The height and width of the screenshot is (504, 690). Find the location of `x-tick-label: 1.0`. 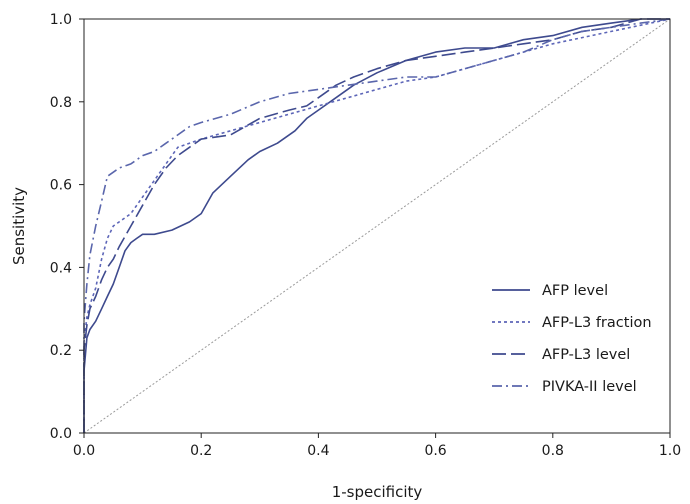

x-tick-label: 1.0 is located at coordinates (670, 451).